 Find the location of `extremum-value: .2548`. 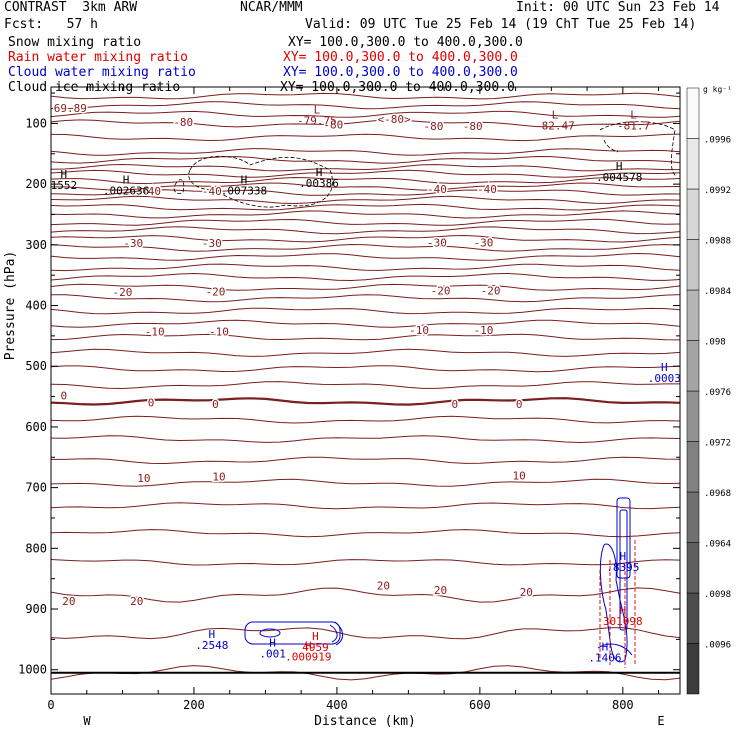

extremum-value: .2548 is located at coordinates (211, 645).